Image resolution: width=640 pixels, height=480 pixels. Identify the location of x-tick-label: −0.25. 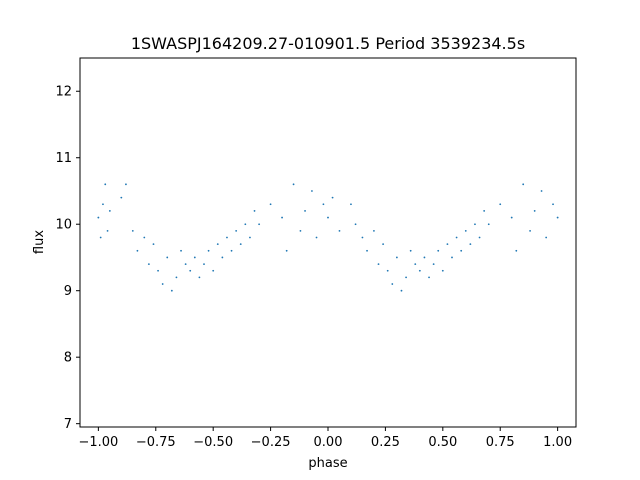
(271, 442).